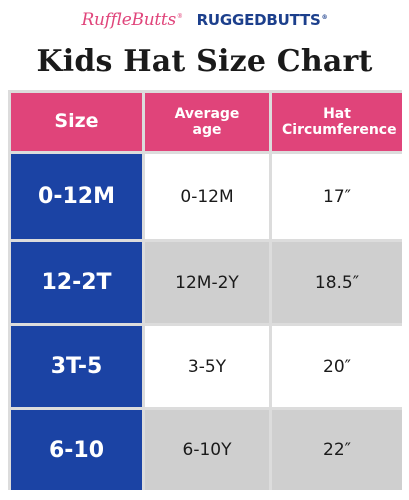 The image size is (409, 500). Describe the element at coordinates (76, 196) in the screenshot. I see `size-cell: 0-12M` at that location.